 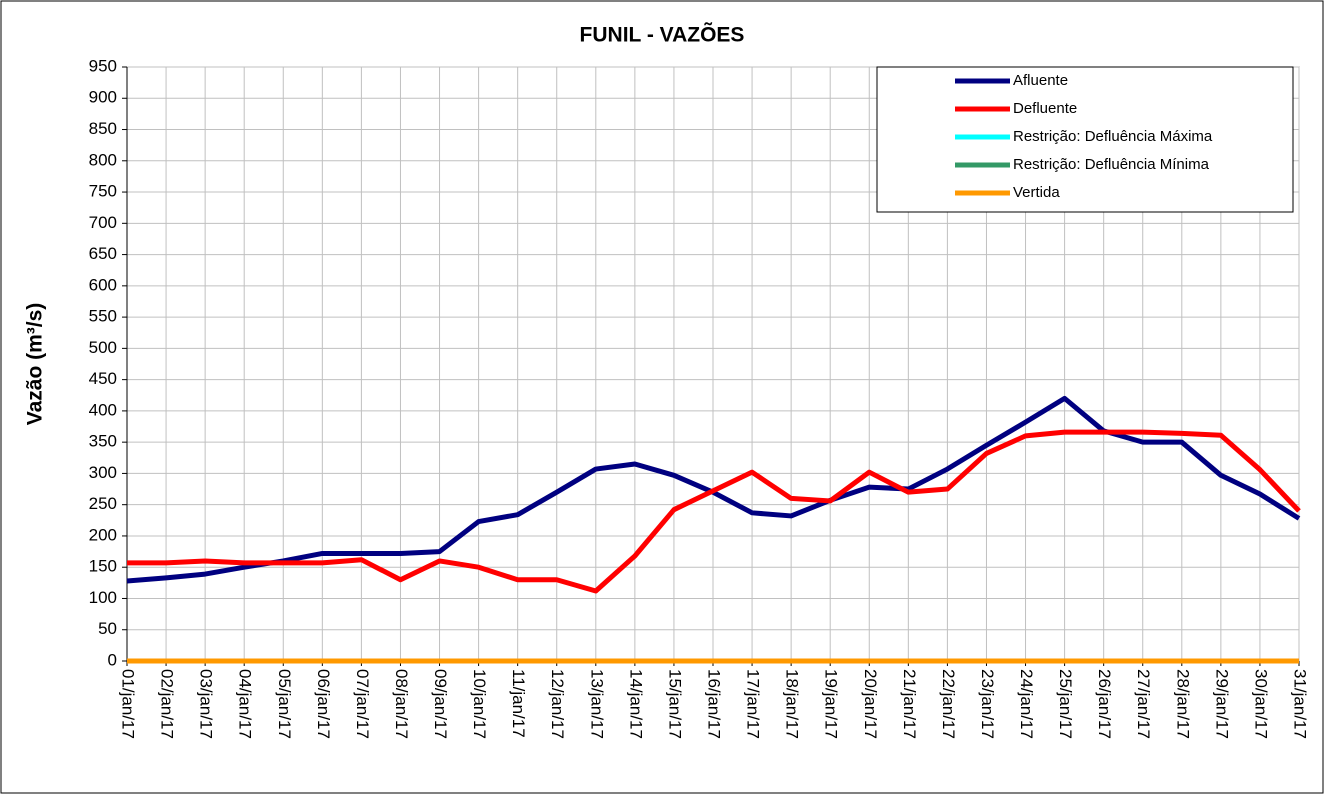 I want to click on y-tick-label: 150, so click(x=103, y=566).